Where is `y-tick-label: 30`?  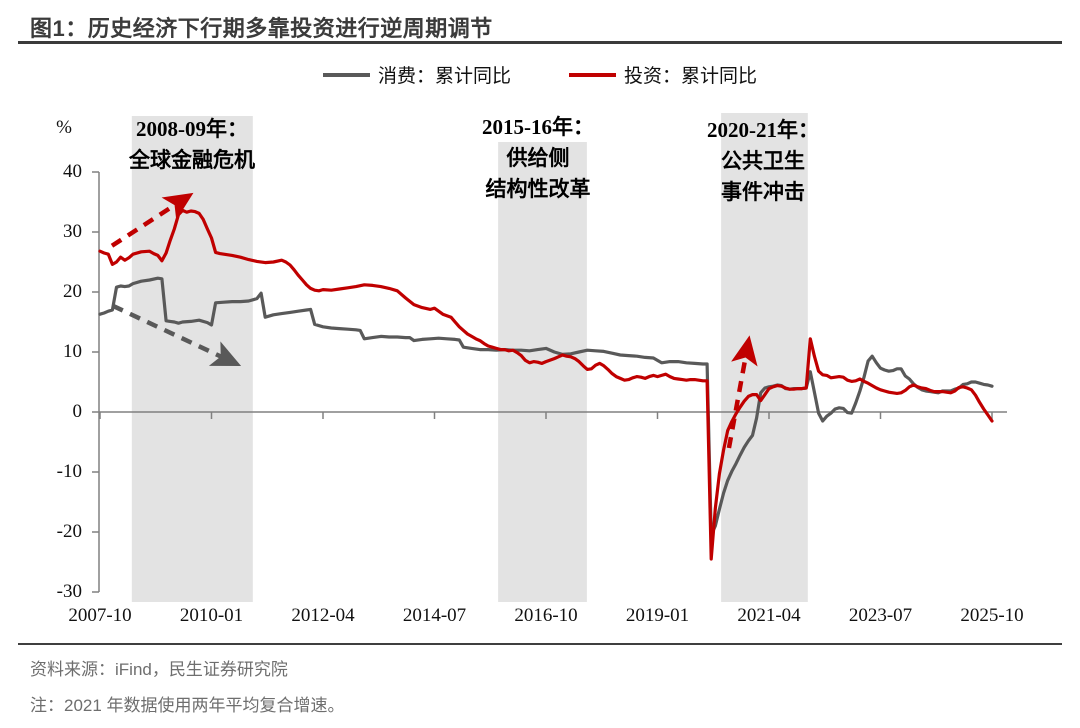
y-tick-label: 30 is located at coordinates (72, 231).